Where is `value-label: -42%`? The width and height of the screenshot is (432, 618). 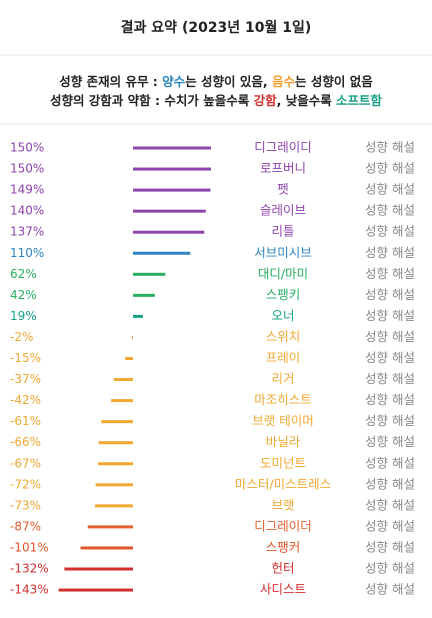
value-label: -42% is located at coordinates (25, 400).